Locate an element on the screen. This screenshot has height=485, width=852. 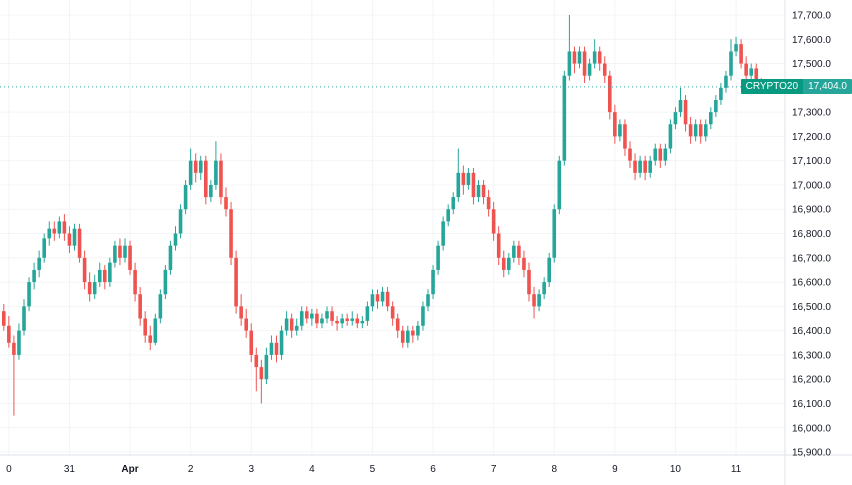
svg-text: 17,100.0 is located at coordinates (811, 161).